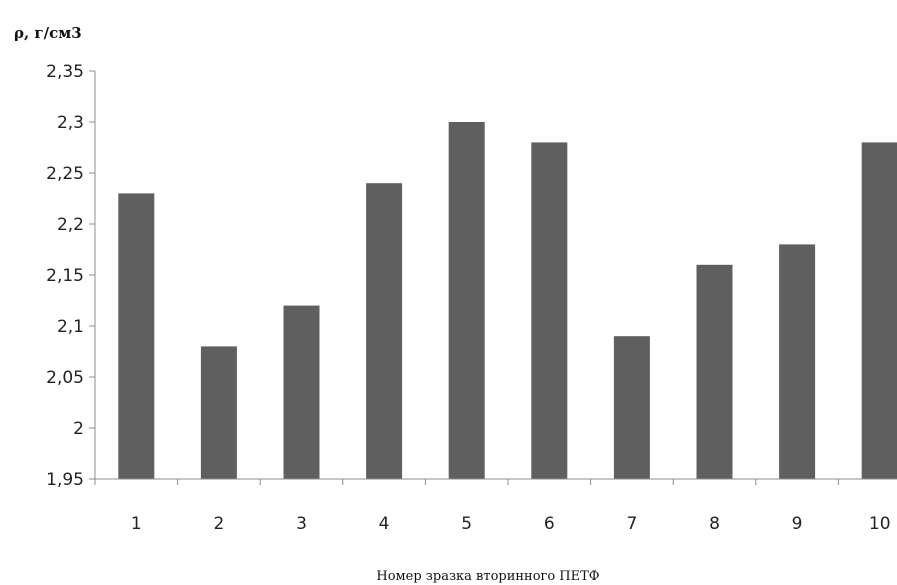 The height and width of the screenshot is (585, 897). I want to click on y-axis: 1,95 2 2,05 2,1 2,15 2,2 2,25 2,3 2,35, so click(71, 276).